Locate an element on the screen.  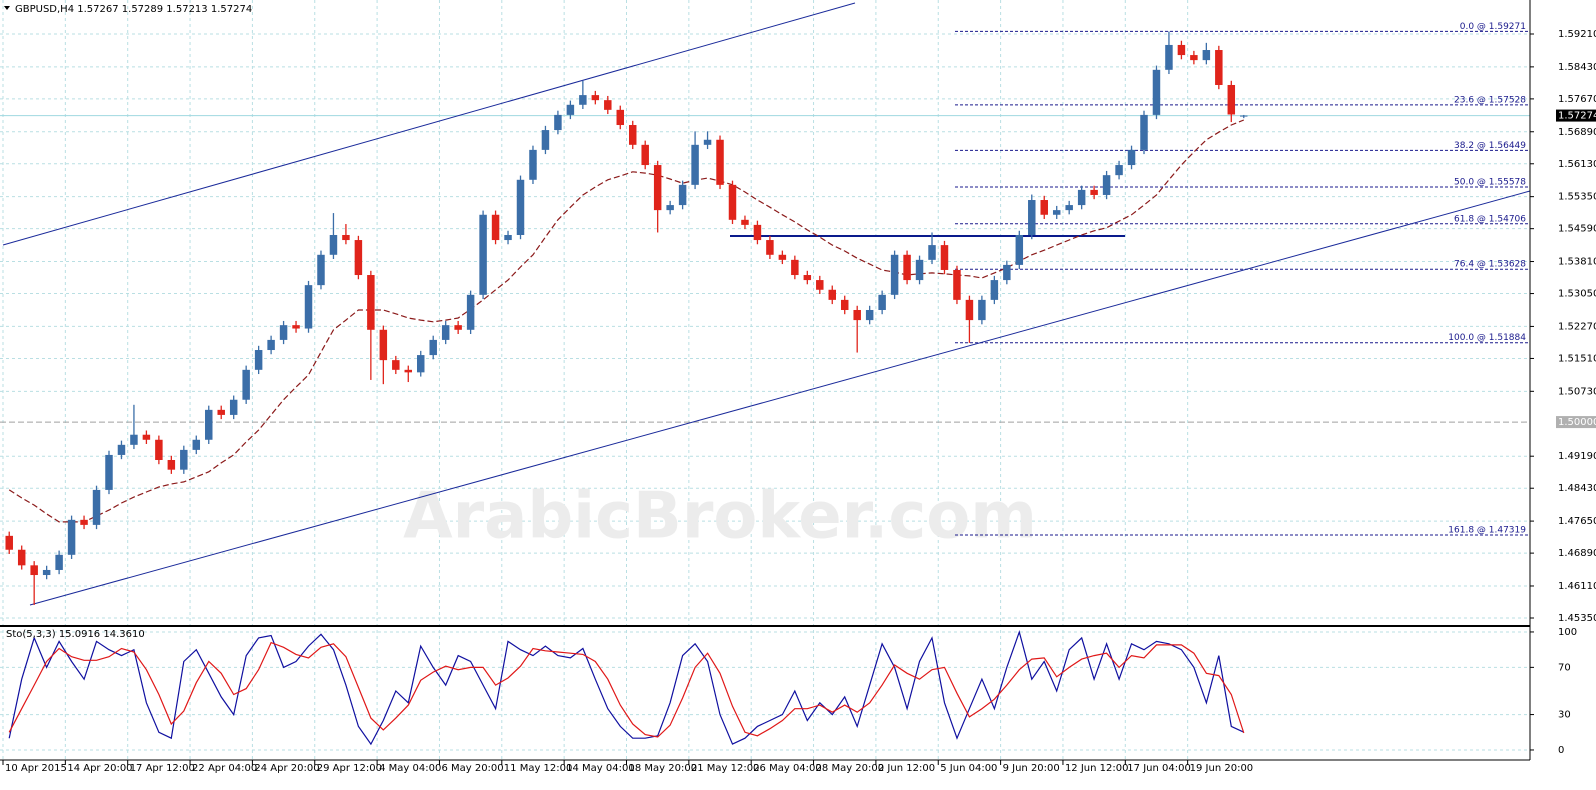
fib-label: 23.6 @ 1.57528 is located at coordinates (1490, 100).